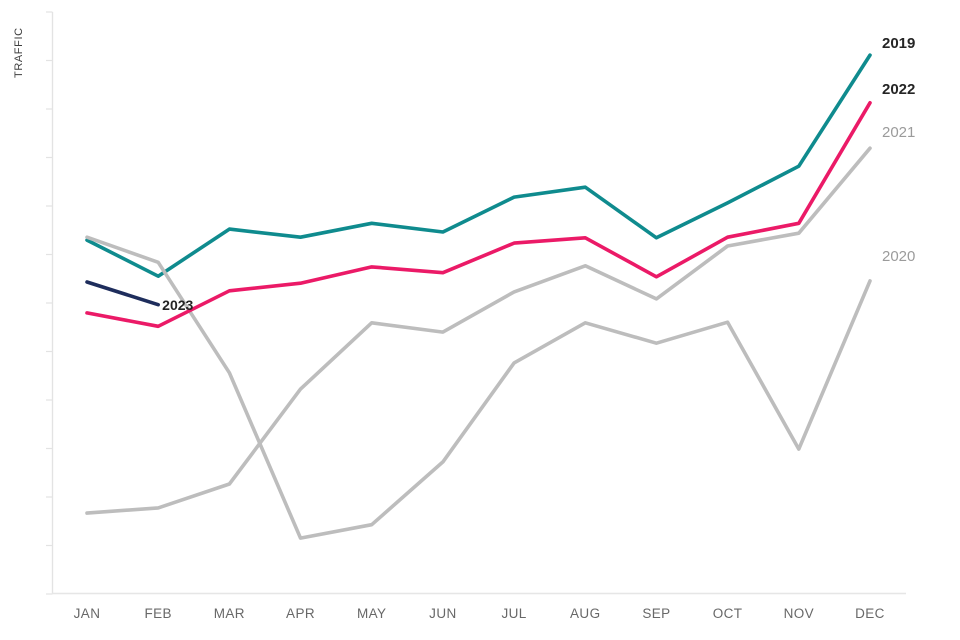  Describe the element at coordinates (371, 613) in the screenshot. I see `x-axis-label-may: MAY` at that location.